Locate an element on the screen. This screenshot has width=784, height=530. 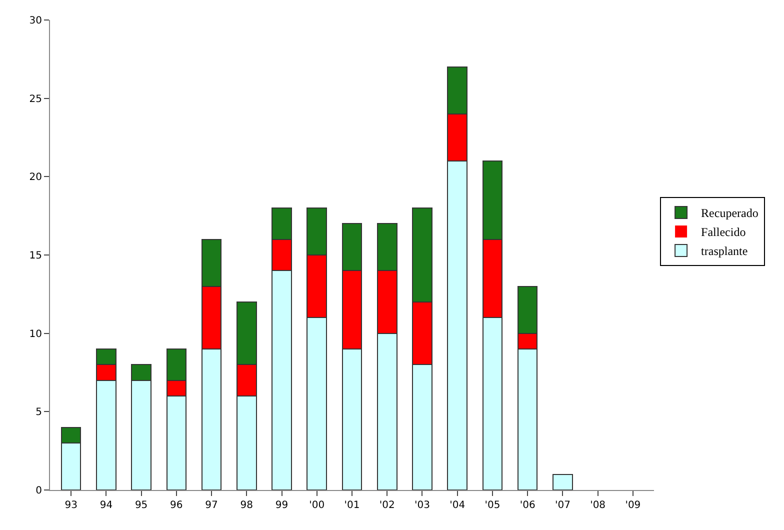
legend-label: Fallecido is located at coordinates (723, 232).